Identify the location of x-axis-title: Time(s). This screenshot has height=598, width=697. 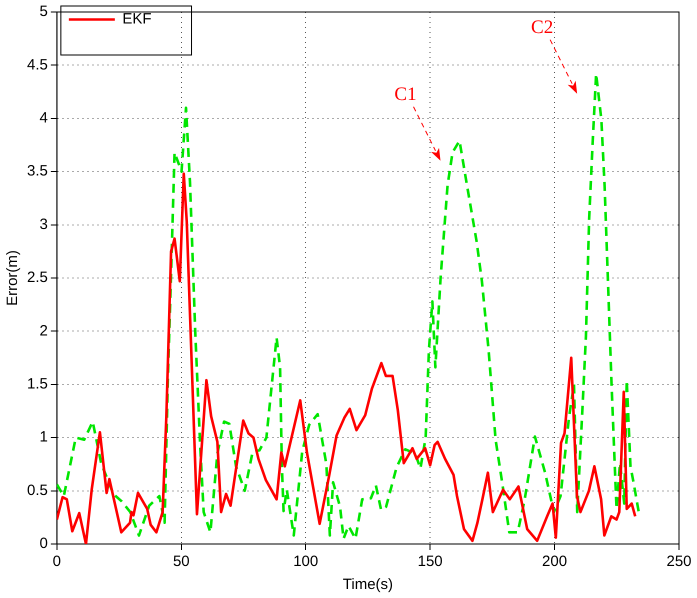
(368, 585).